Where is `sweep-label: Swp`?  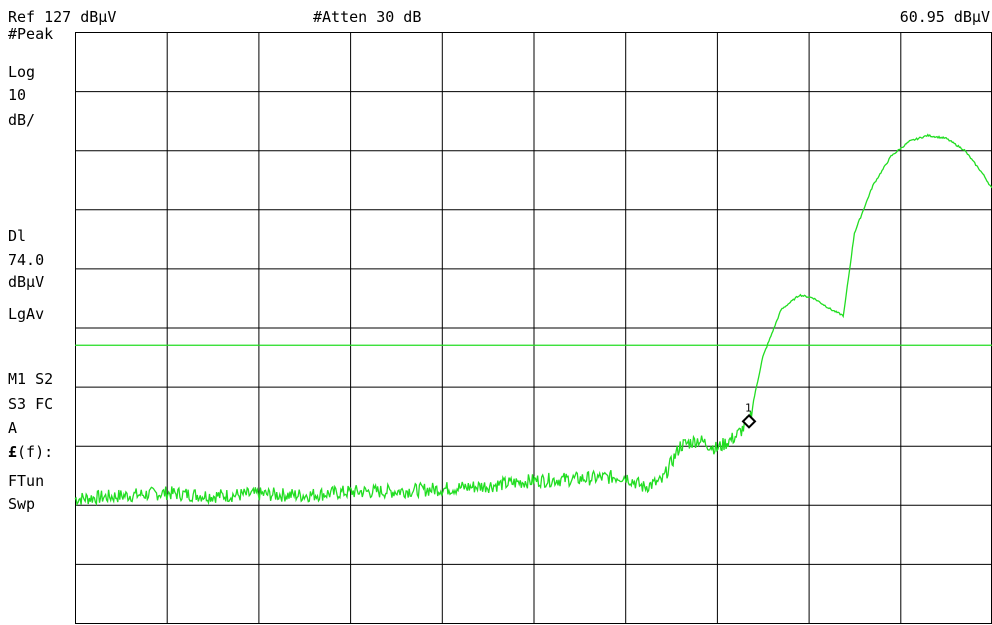 sweep-label: Swp is located at coordinates (22, 504).